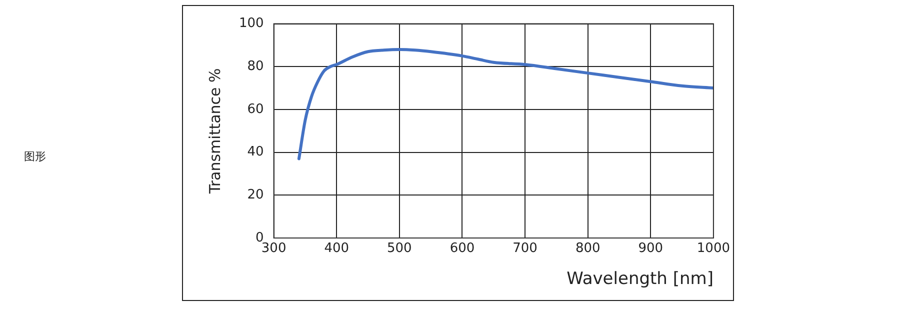 This screenshot has width=911, height=321. What do you see at coordinates (255, 66) in the screenshot?
I see `y-tick-label: 80` at bounding box center [255, 66].